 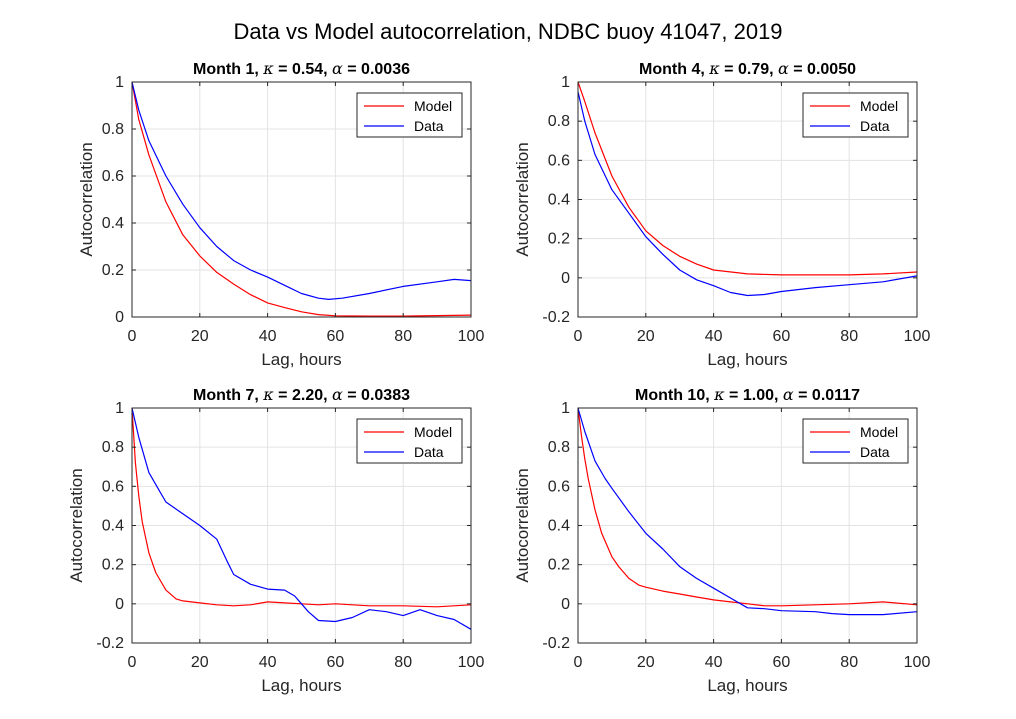 I want to click on panel-title: Month 7, κ = 2.20, α = 0.0383, so click(x=301, y=394).